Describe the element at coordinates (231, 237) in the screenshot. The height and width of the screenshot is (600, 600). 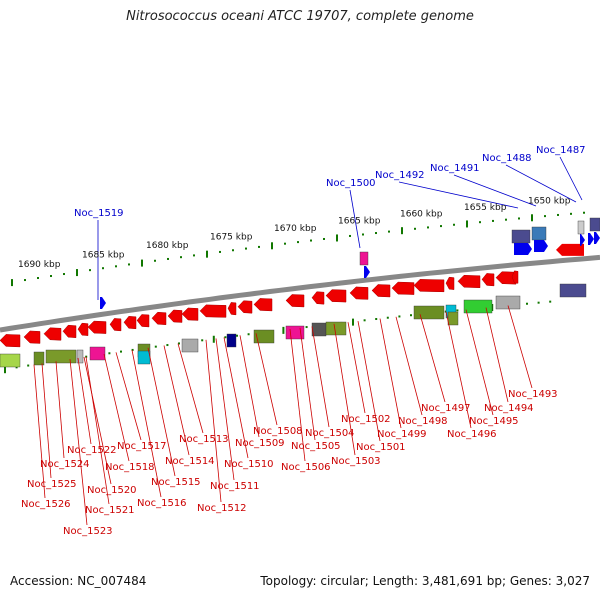
I see `scale-label: 1675 kbp` at that location.